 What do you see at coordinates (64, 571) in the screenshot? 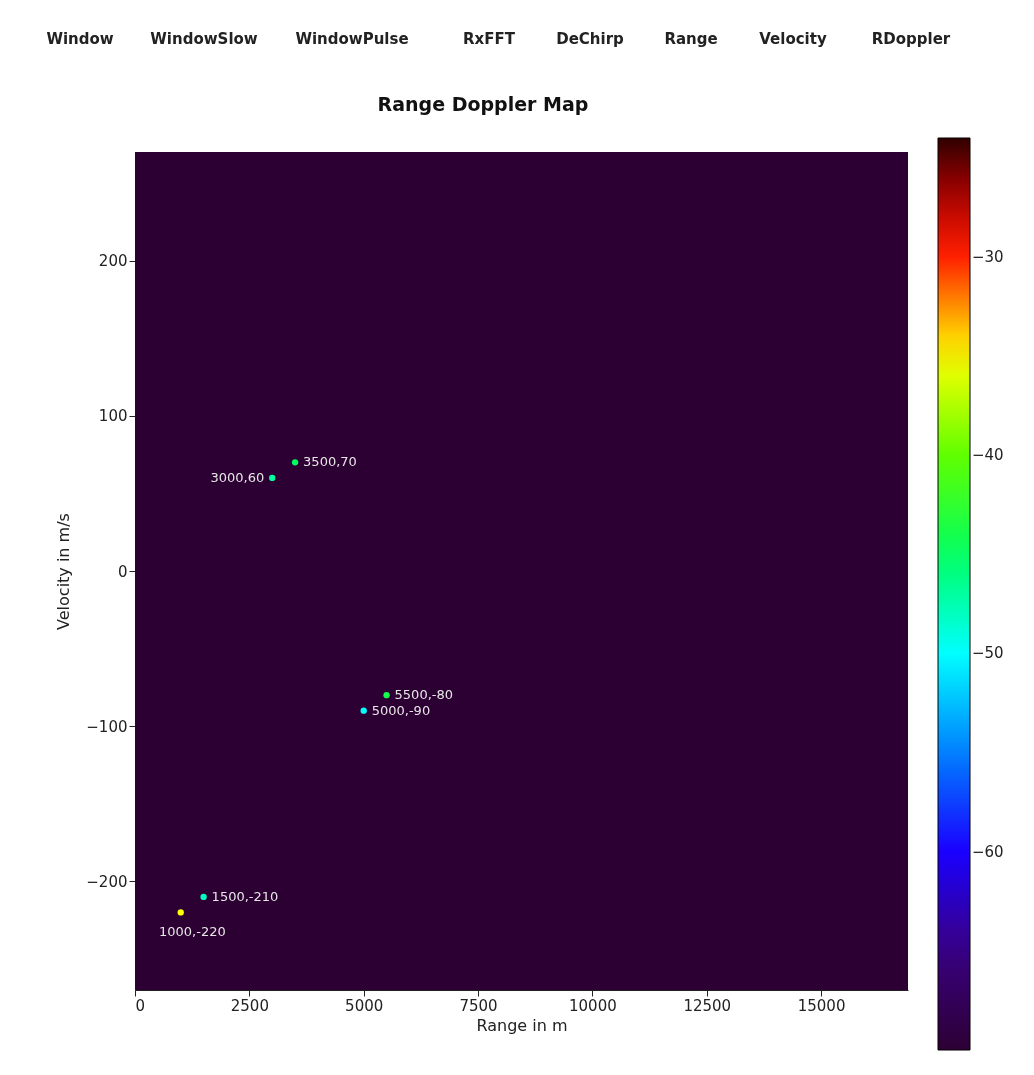
I see `y-axis-title: Velocity in m/s` at bounding box center [64, 571].